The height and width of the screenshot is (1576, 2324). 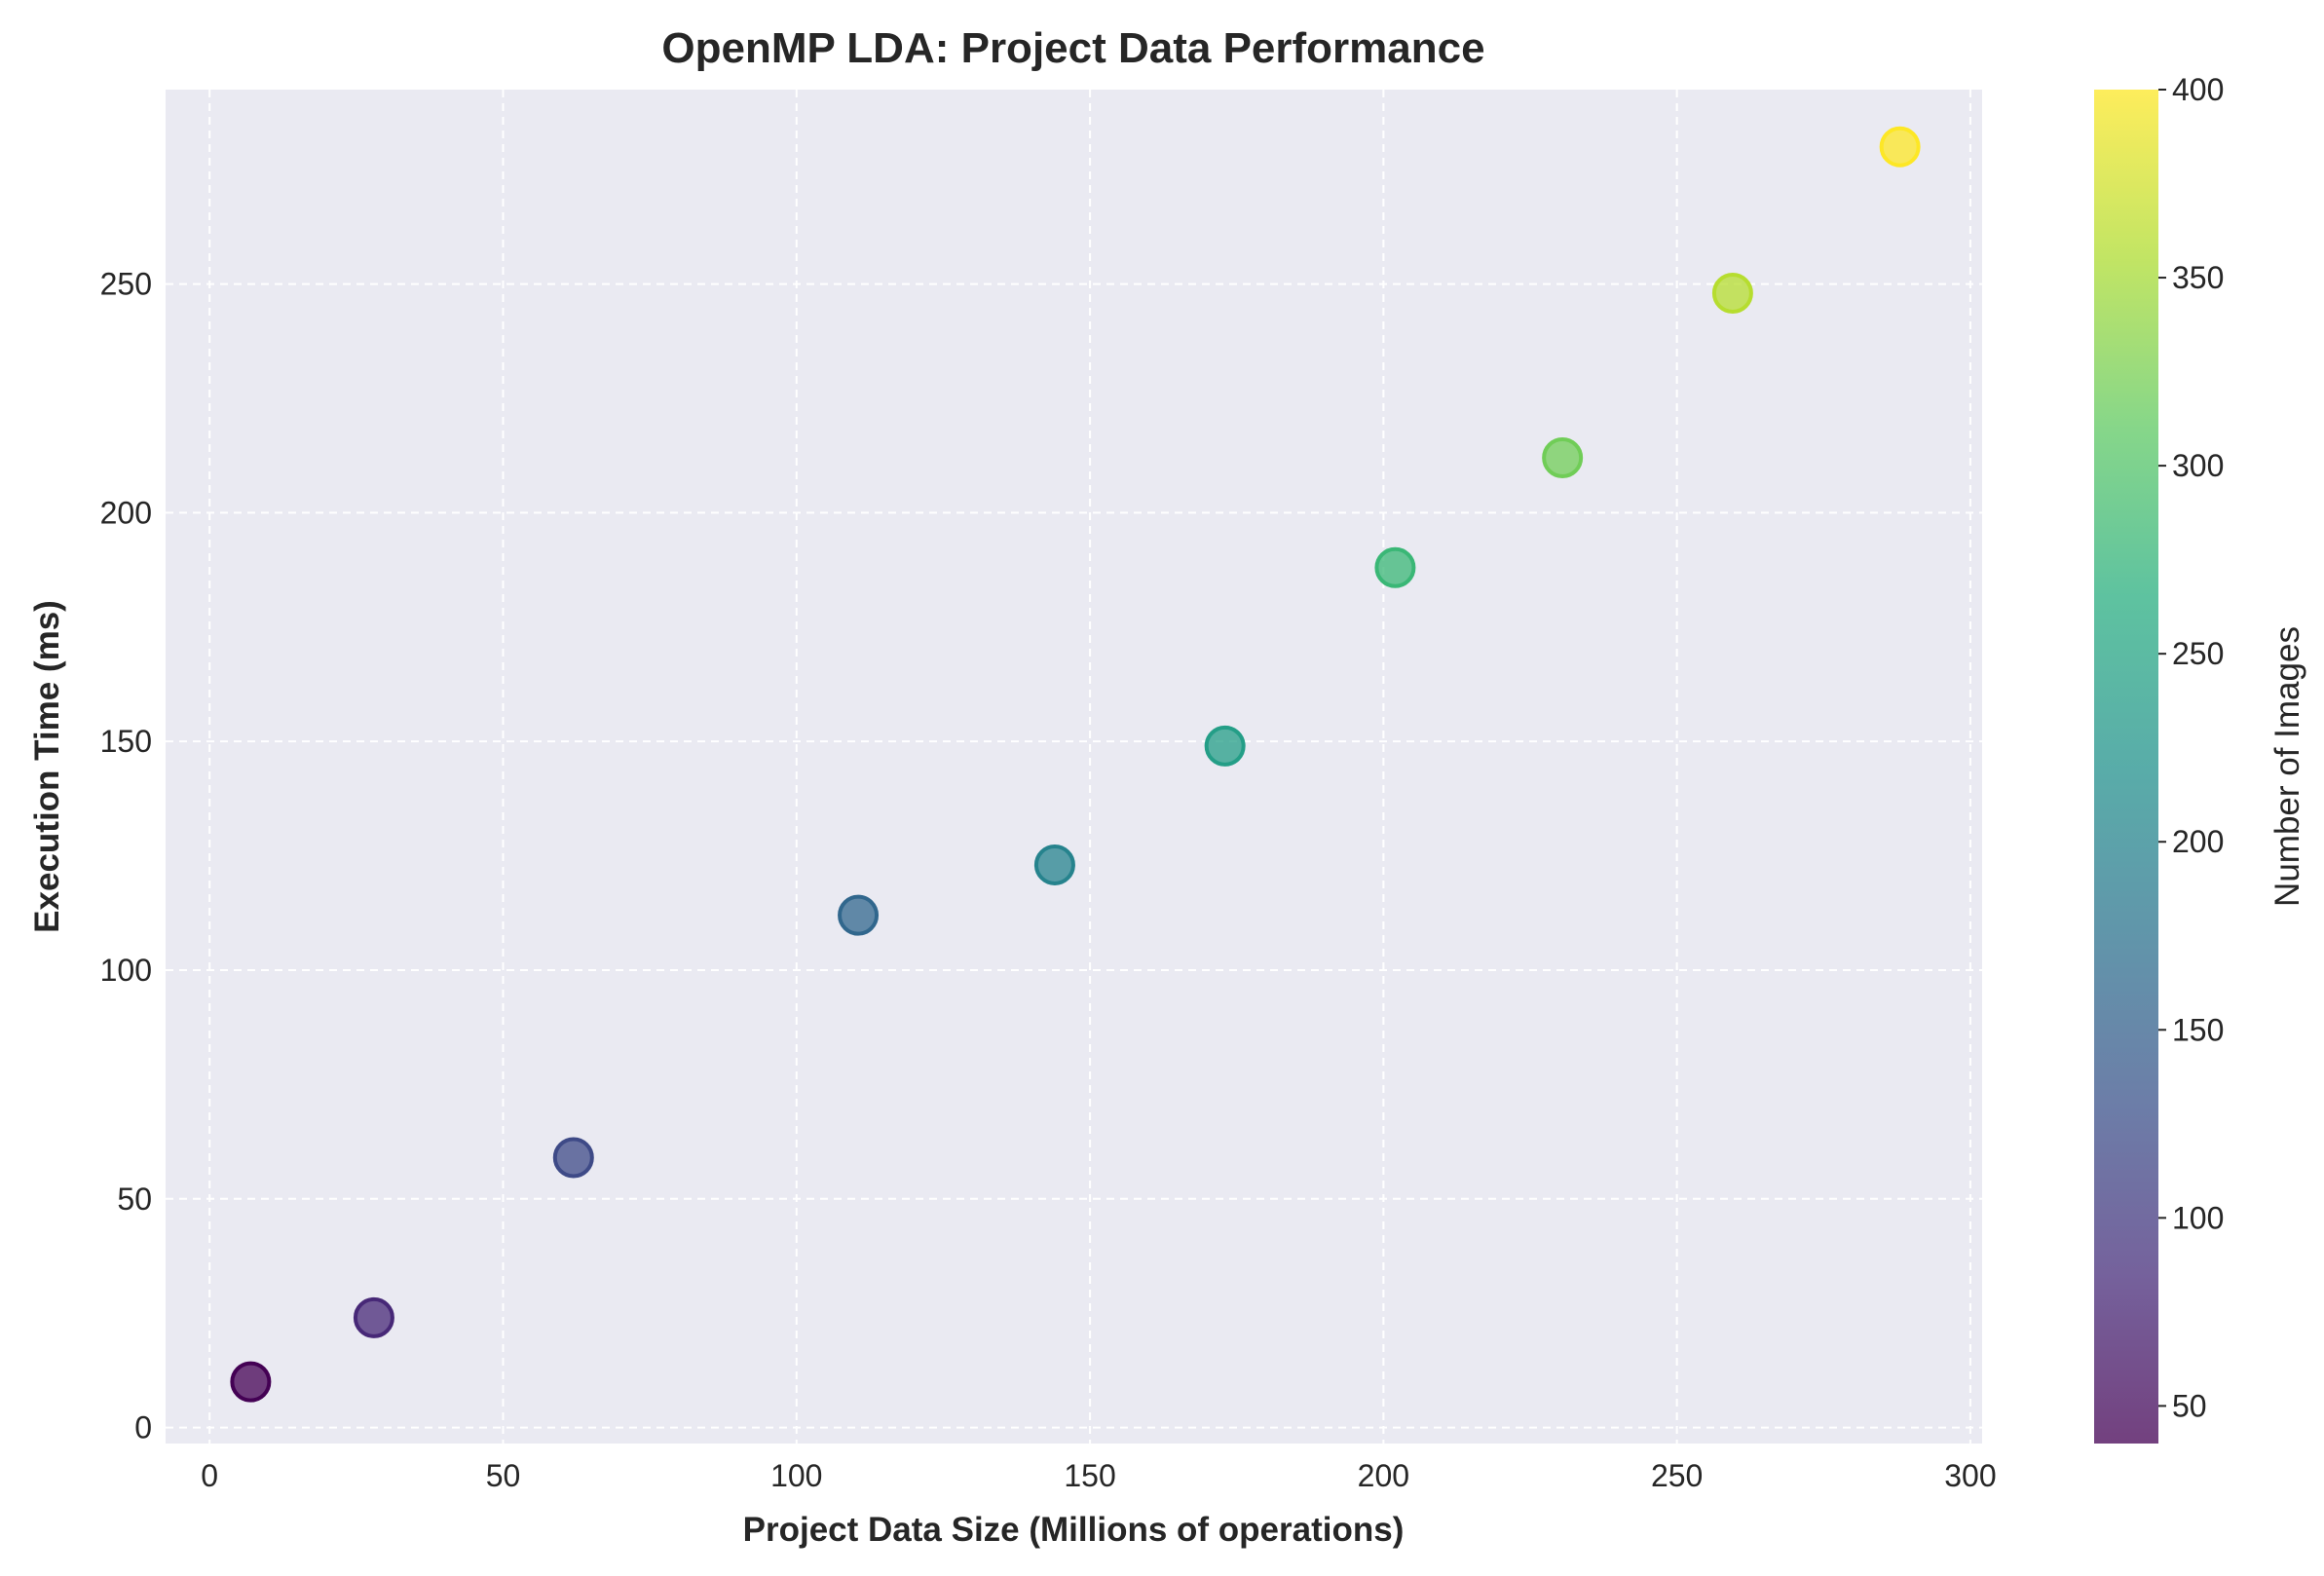 I want to click on chart-title: OpenMP LDA: Project Data Performance, so click(x=1072, y=48).